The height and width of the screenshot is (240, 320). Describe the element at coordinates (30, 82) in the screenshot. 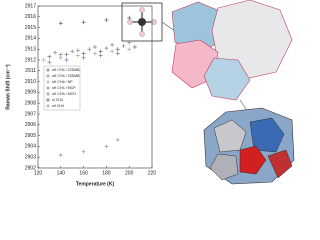

I see `y-tick-label: 2910` at that location.